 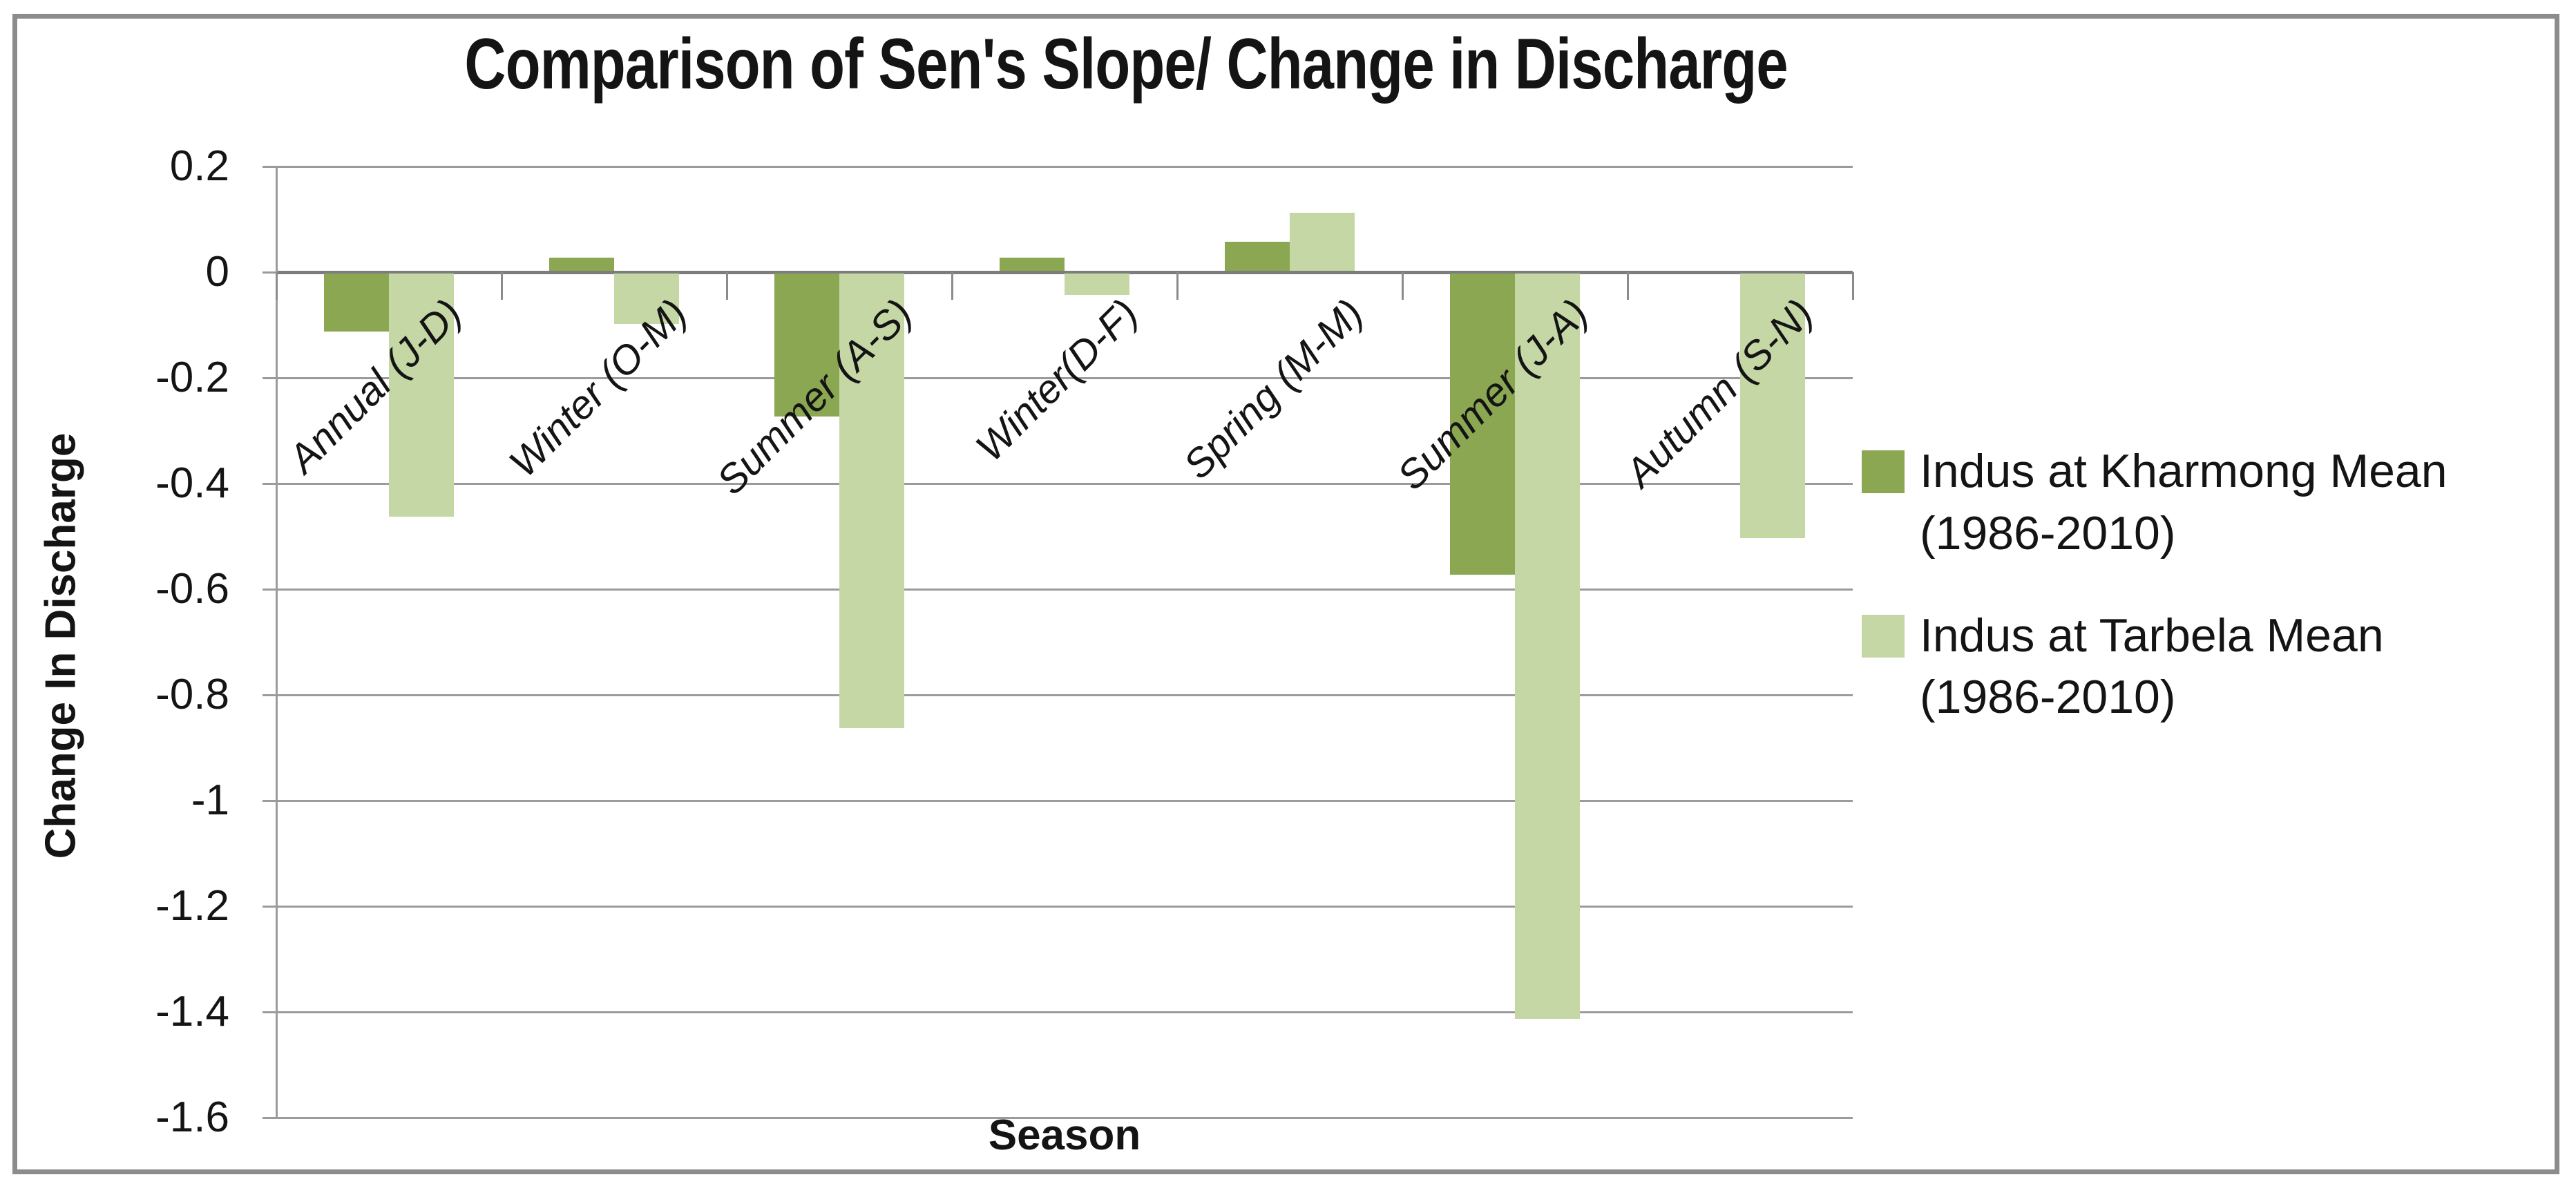 I want to click on x-axis-title: Season, so click(x=1064, y=1135).